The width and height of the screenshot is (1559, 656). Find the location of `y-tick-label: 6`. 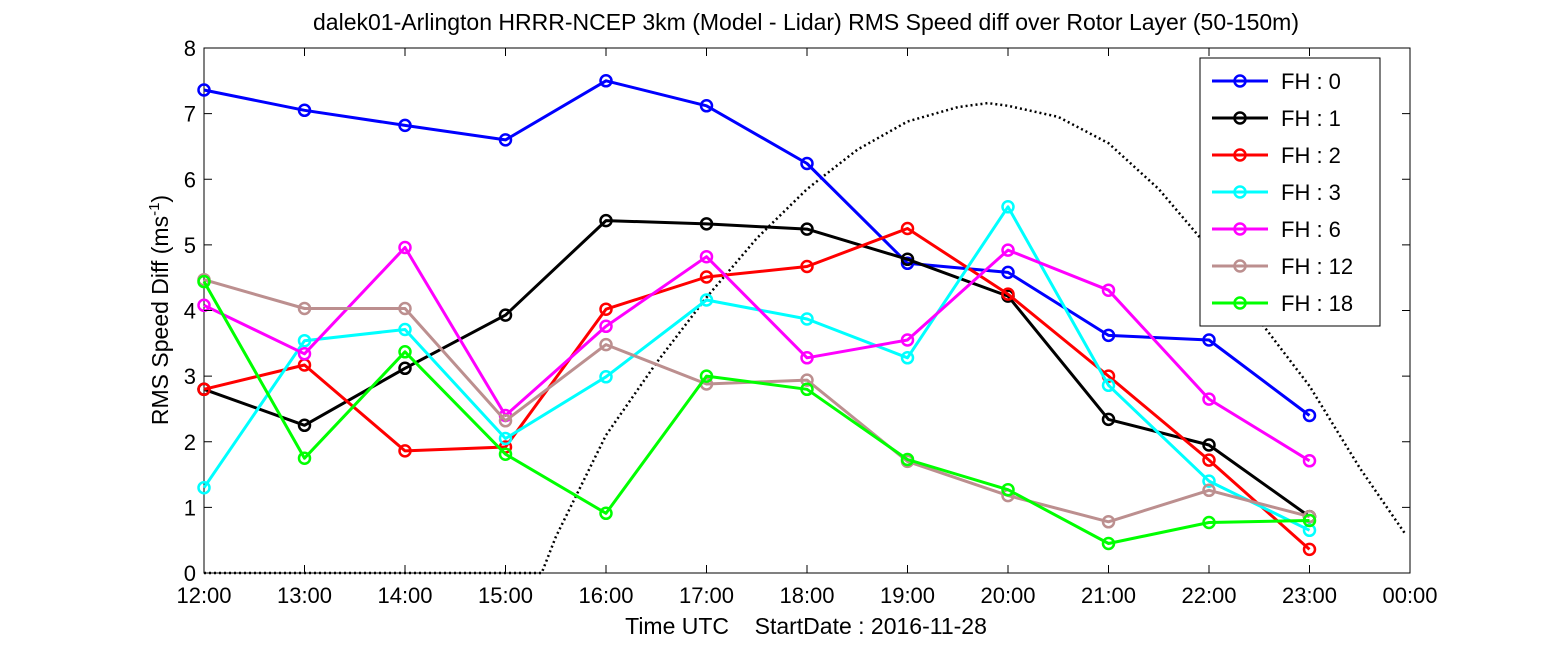

y-tick-label: 6 is located at coordinates (190, 179).